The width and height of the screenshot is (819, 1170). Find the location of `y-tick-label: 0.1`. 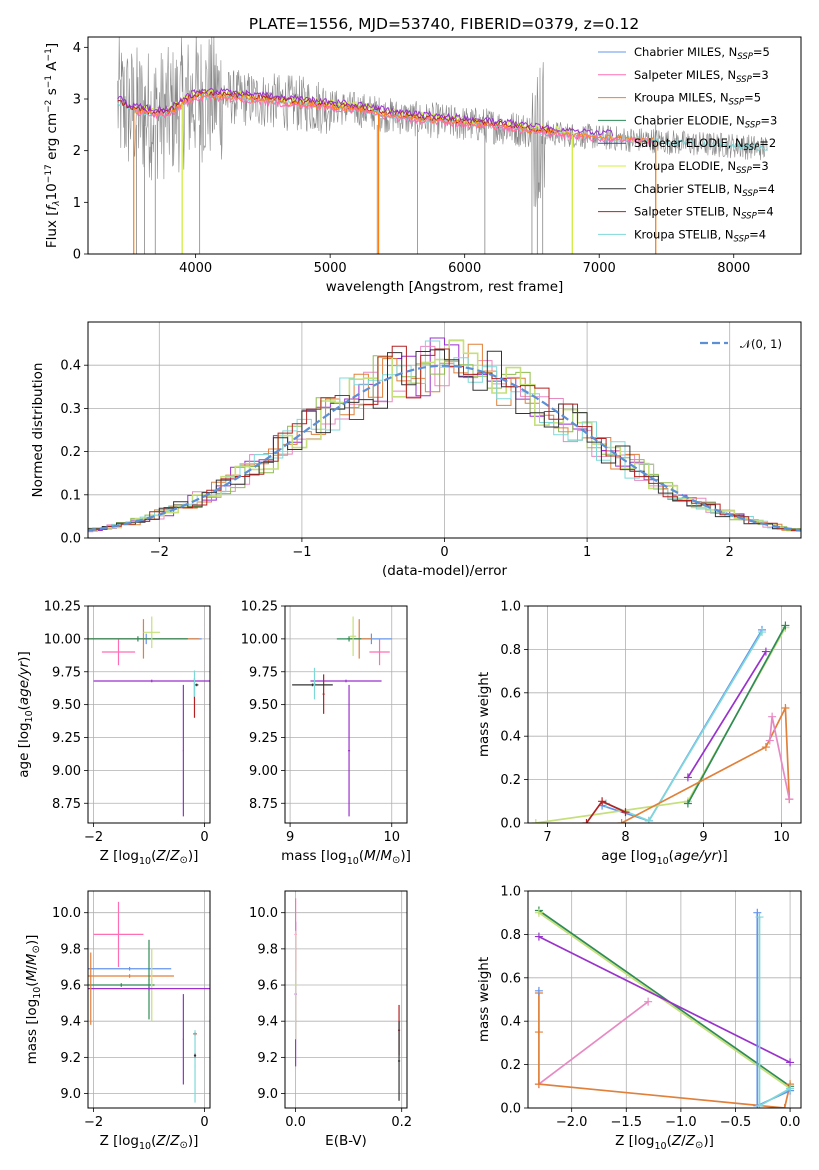

y-tick-label: 0.1 is located at coordinates (70, 495).